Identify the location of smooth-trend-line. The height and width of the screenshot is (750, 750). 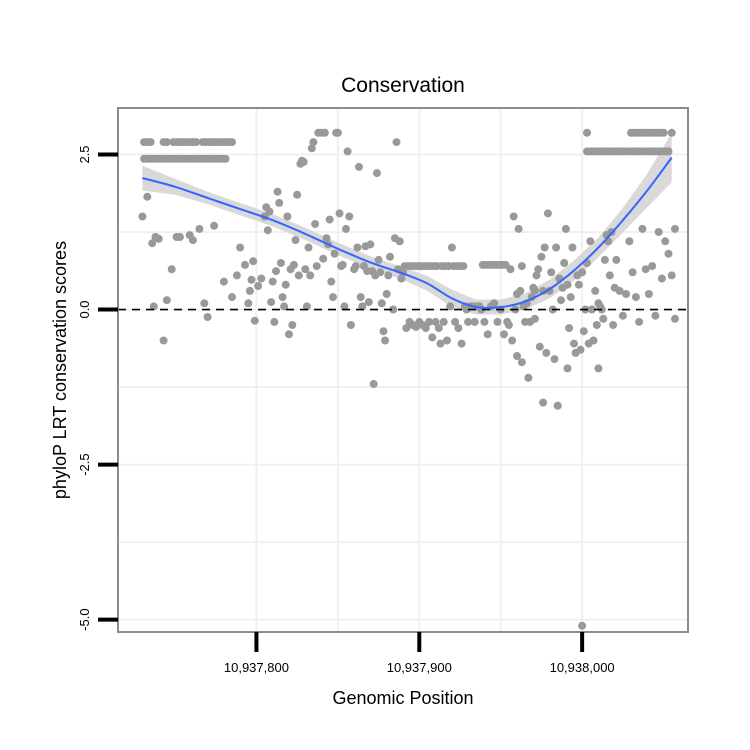
(407, 233).